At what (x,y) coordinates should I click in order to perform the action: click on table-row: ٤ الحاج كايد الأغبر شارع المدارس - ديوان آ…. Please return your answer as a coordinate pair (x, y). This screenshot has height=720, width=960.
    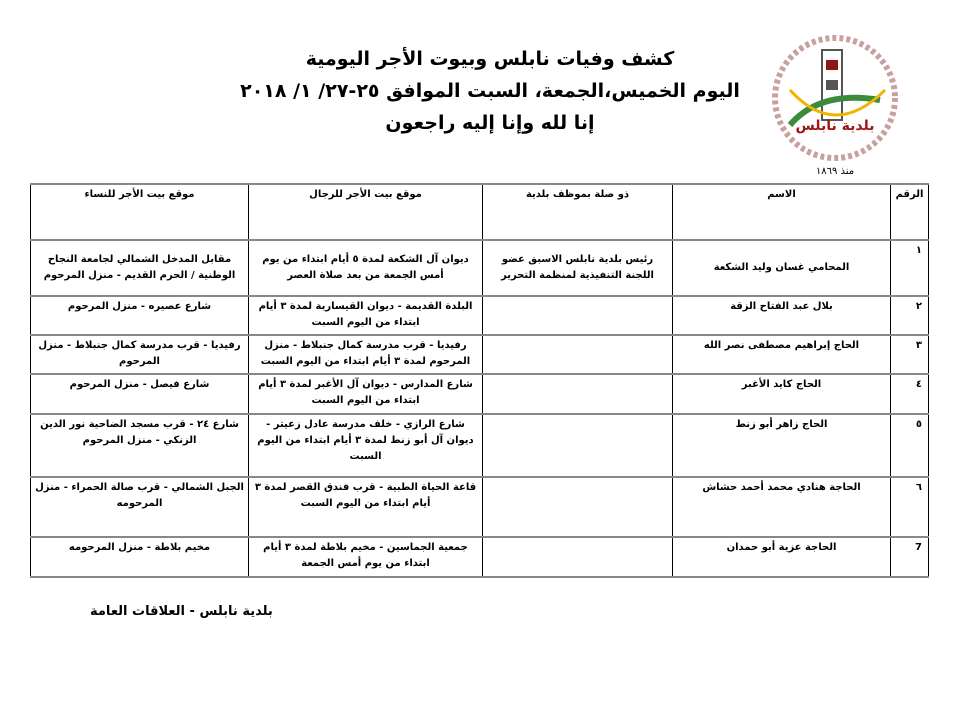
    Looking at the image, I should click on (479, 394).